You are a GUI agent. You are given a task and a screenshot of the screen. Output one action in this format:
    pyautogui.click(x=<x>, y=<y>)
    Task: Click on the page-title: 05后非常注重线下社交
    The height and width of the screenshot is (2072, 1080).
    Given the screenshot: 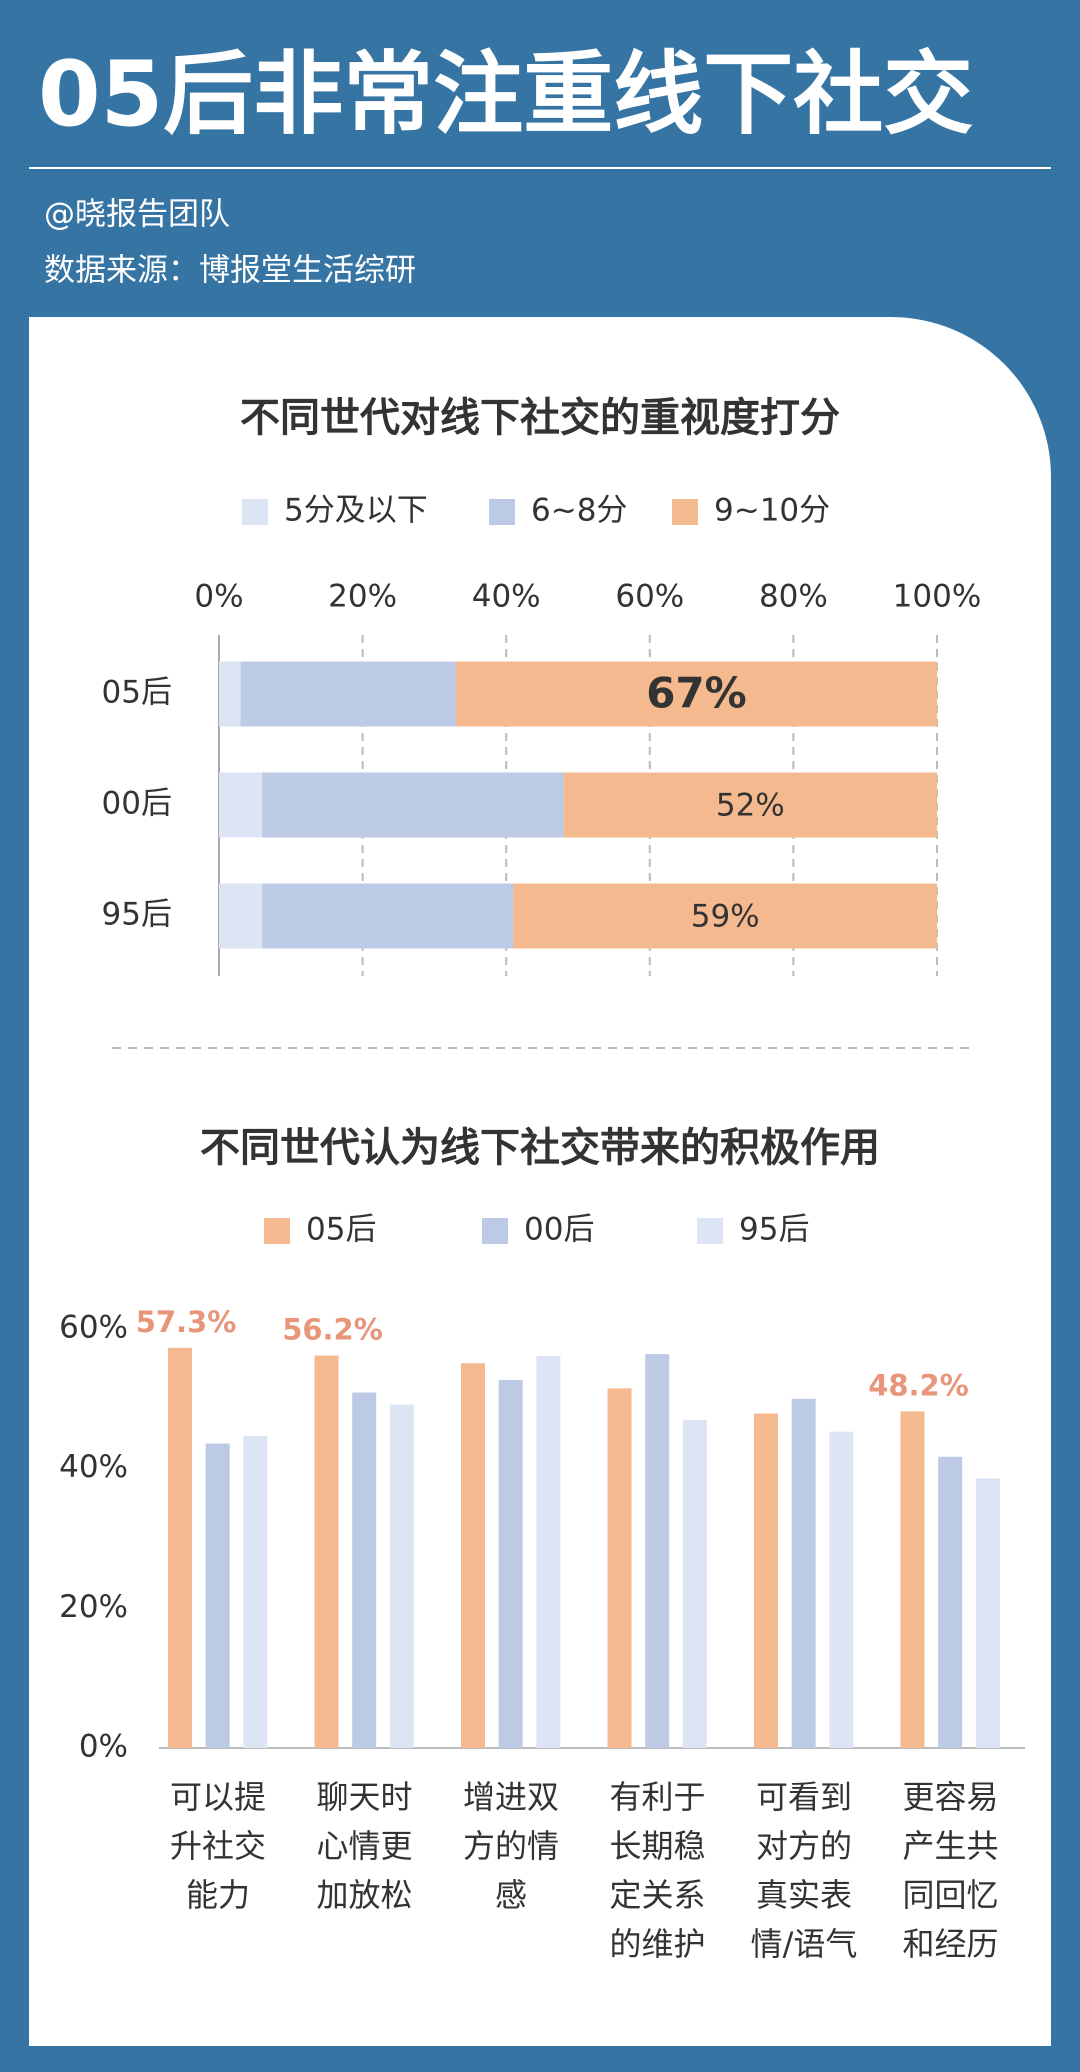 What is the action you would take?
    pyautogui.click(x=505, y=94)
    